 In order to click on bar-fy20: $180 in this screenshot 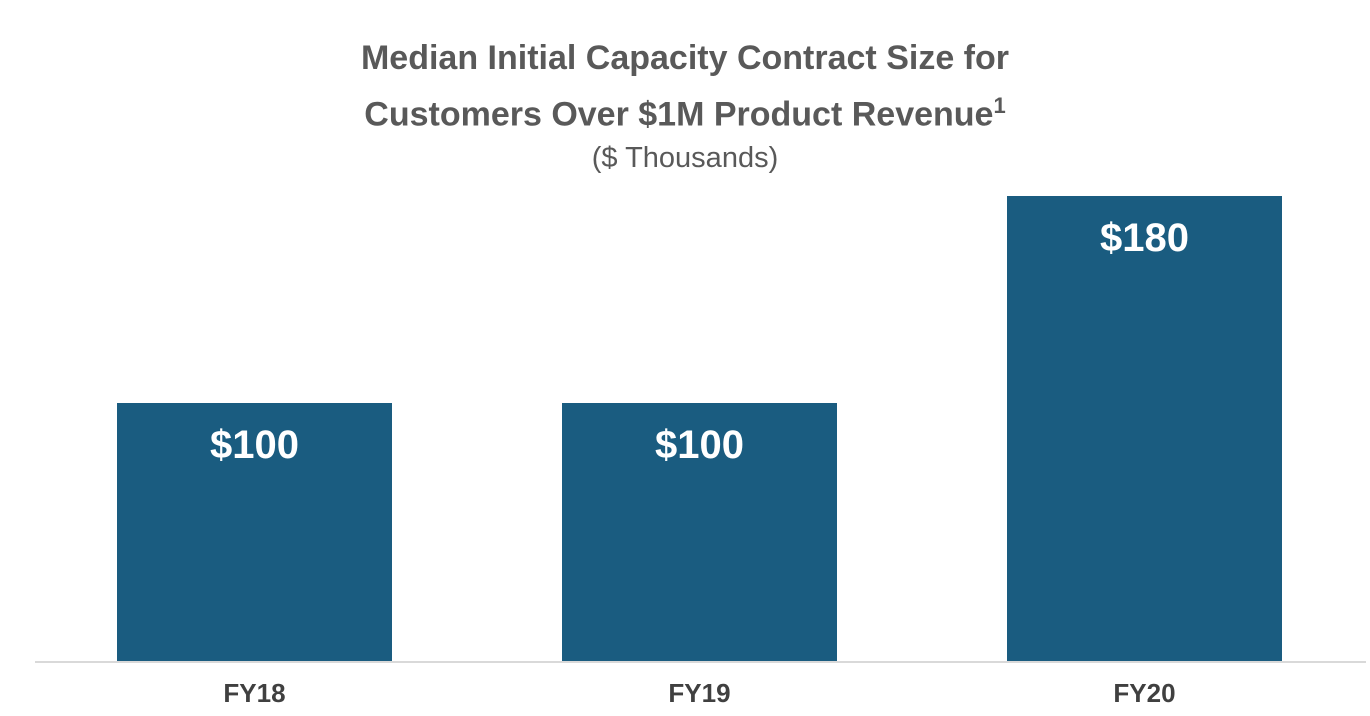, I will do `click(1144, 429)`.